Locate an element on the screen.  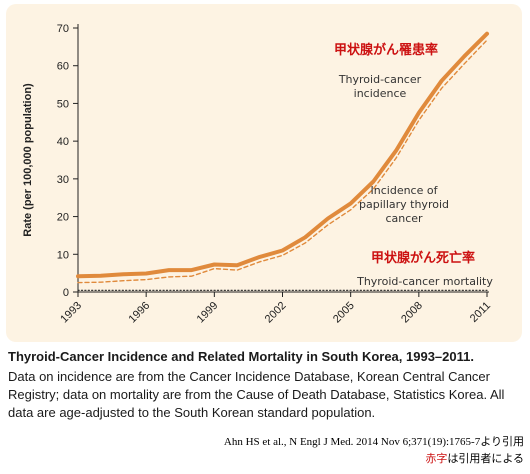
y-axis-label: Rate (per 100,000 population) is located at coordinates (28, 160).